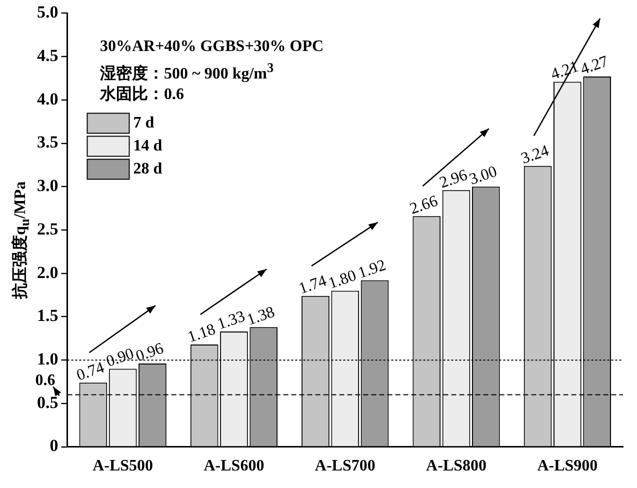 The height and width of the screenshot is (488, 637). Describe the element at coordinates (535, 155) in the screenshot. I see `data-label: 3.24` at that location.